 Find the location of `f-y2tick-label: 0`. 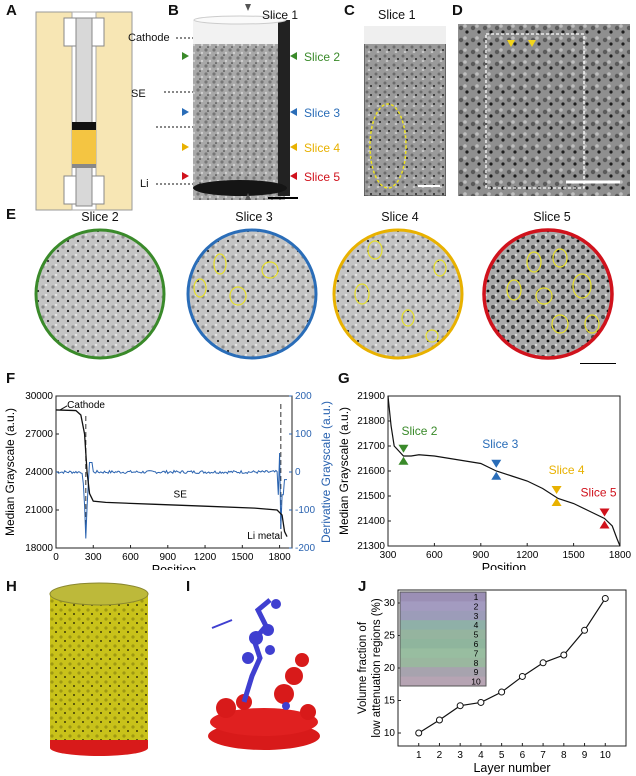

f-y2tick-label: 0 is located at coordinates (298, 472).